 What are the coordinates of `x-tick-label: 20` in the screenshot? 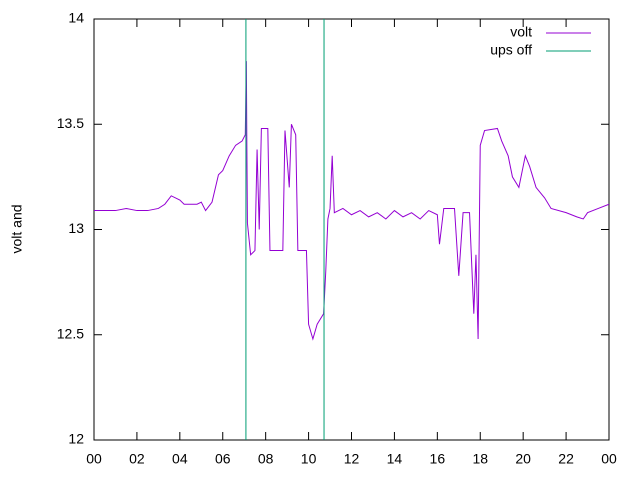 It's located at (523, 459).